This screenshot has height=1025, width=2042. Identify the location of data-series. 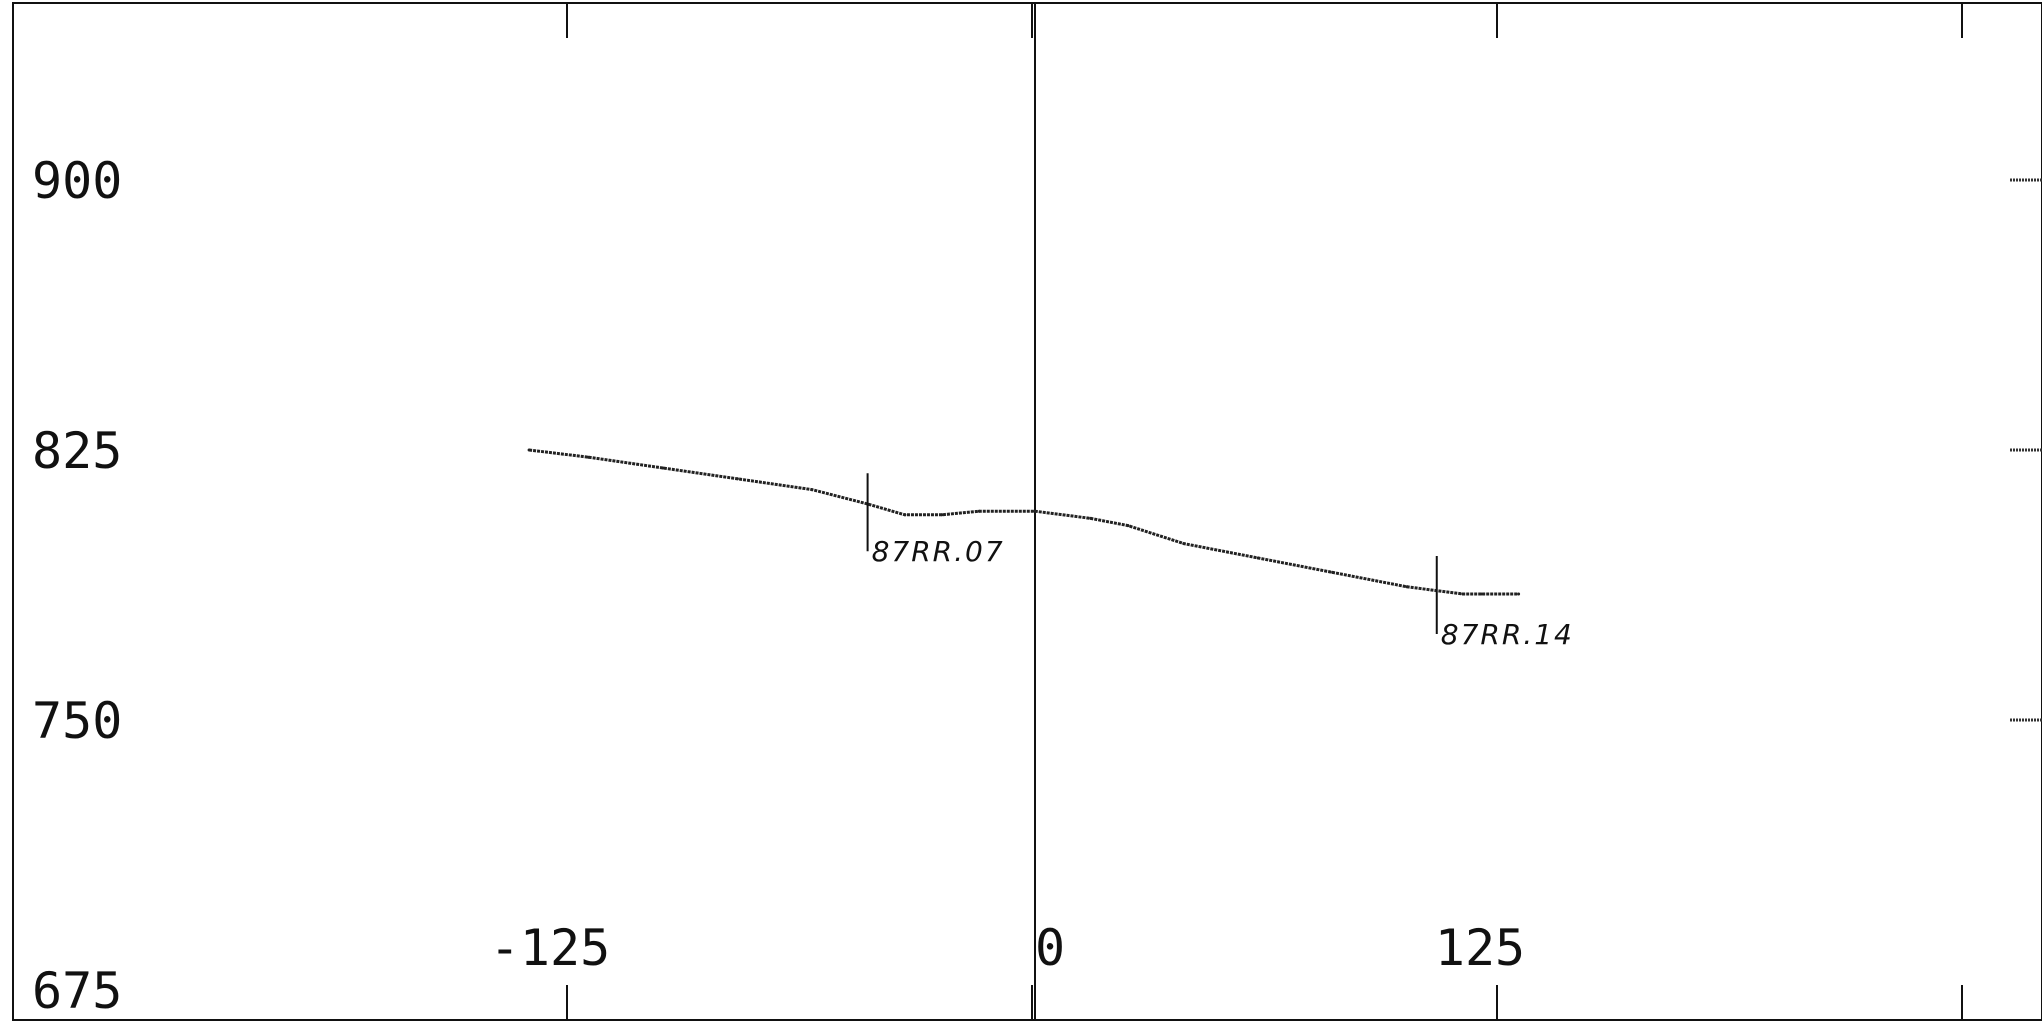
(1024, 522).